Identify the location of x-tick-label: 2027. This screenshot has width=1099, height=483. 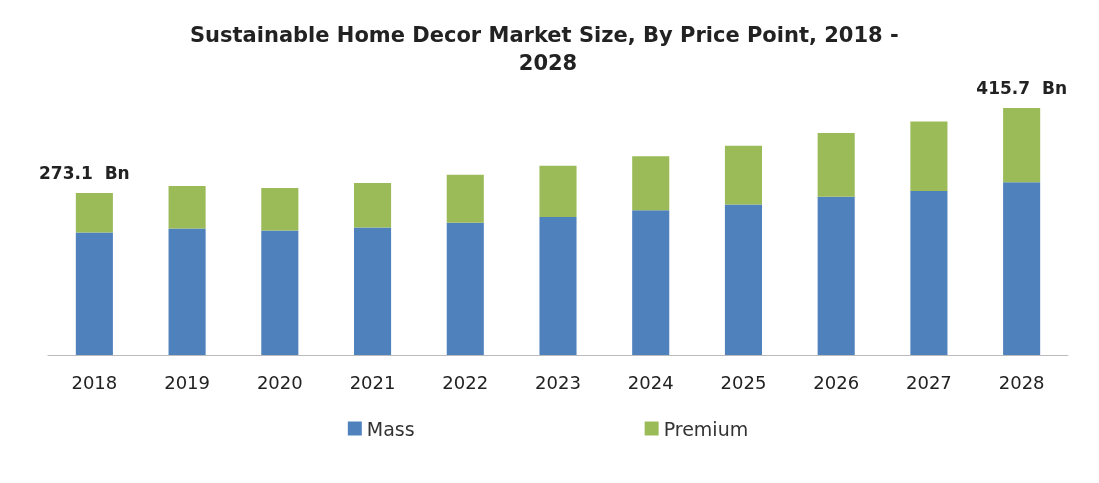
(929, 382).